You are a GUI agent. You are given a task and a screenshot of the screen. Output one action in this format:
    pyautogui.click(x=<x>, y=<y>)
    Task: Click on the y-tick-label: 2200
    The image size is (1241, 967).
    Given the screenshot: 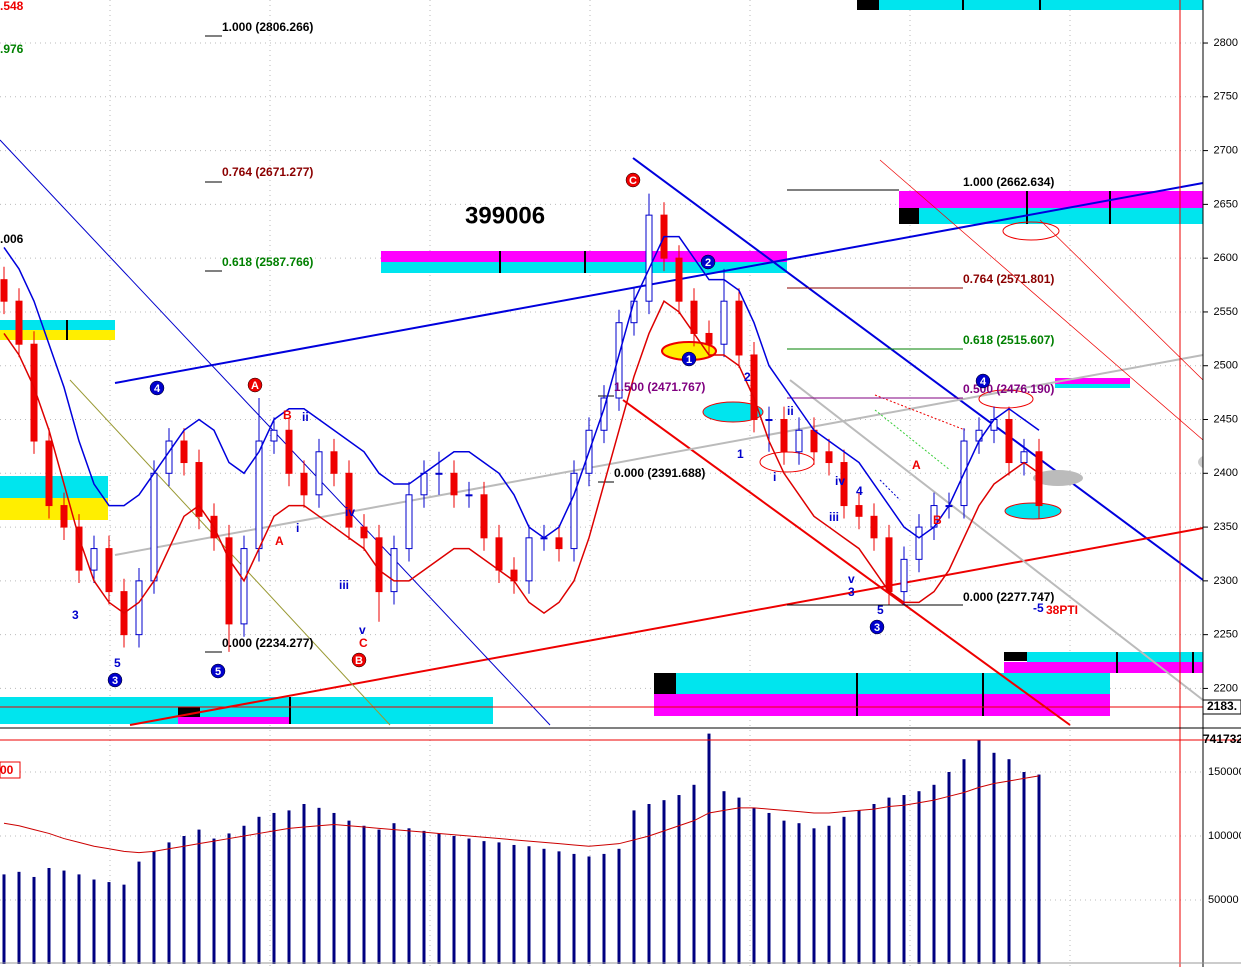 What is the action you would take?
    pyautogui.click(x=1226, y=688)
    